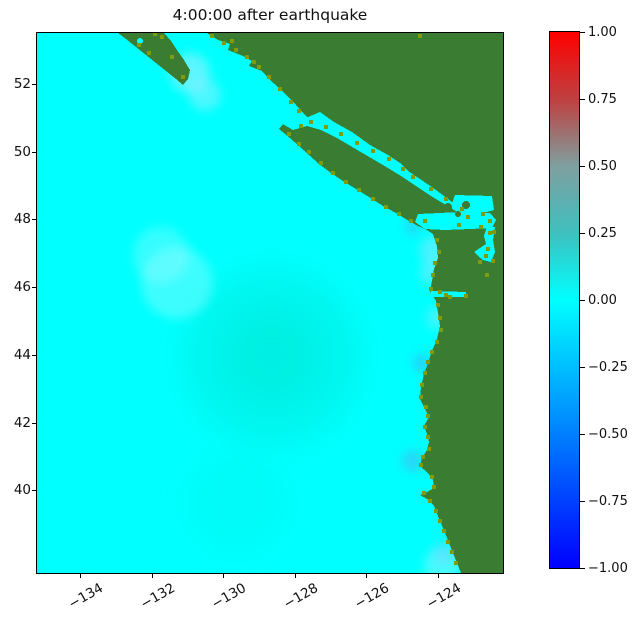 This screenshot has width=638, height=618. Describe the element at coordinates (22, 287) in the screenshot. I see `y-tick-label: 46` at that location.